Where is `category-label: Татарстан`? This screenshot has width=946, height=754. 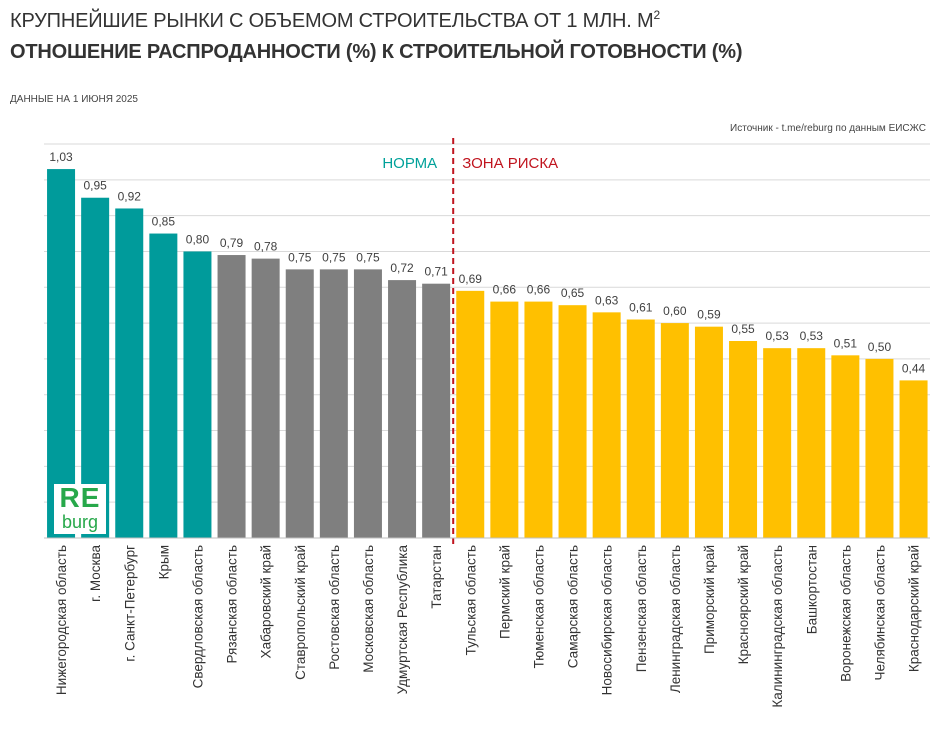
category-label: Татарстан is located at coordinates (436, 577).